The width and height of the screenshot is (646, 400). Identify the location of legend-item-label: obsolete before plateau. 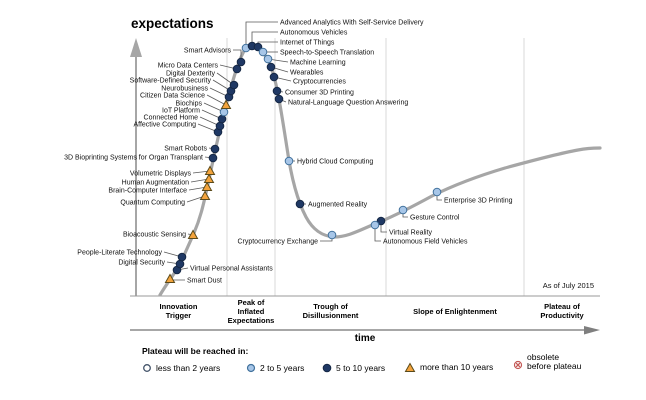
(554, 361).